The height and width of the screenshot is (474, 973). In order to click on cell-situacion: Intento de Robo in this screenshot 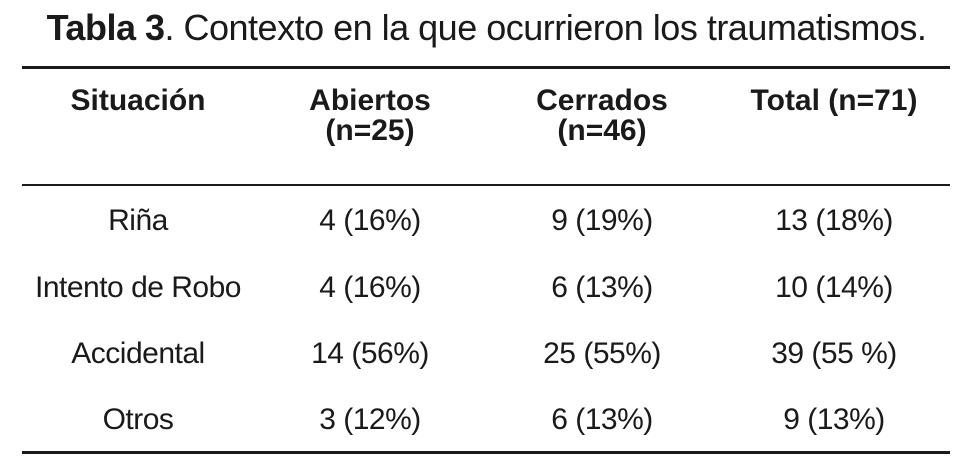, I will do `click(138, 287)`.